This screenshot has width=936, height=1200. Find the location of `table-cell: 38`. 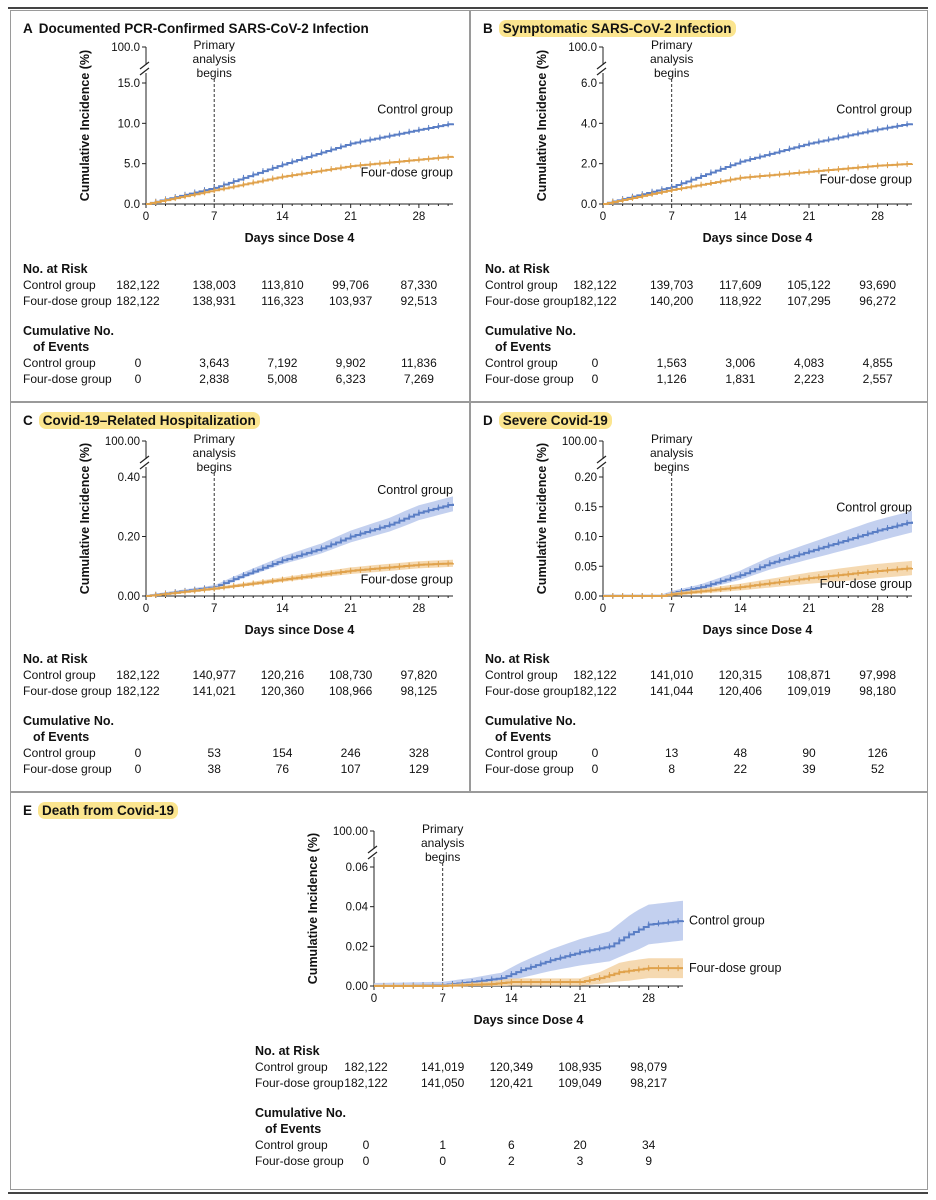

table-cell: 38 is located at coordinates (214, 769).